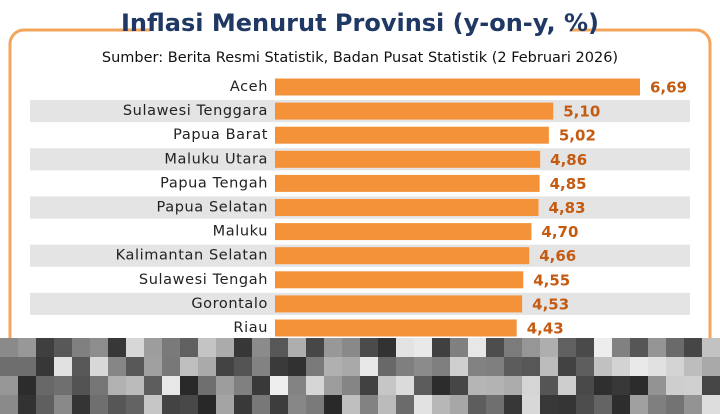 Image resolution: width=720 pixels, height=414 pixels. What do you see at coordinates (240, 232) in the screenshot?
I see `category-label: Maluku` at bounding box center [240, 232].